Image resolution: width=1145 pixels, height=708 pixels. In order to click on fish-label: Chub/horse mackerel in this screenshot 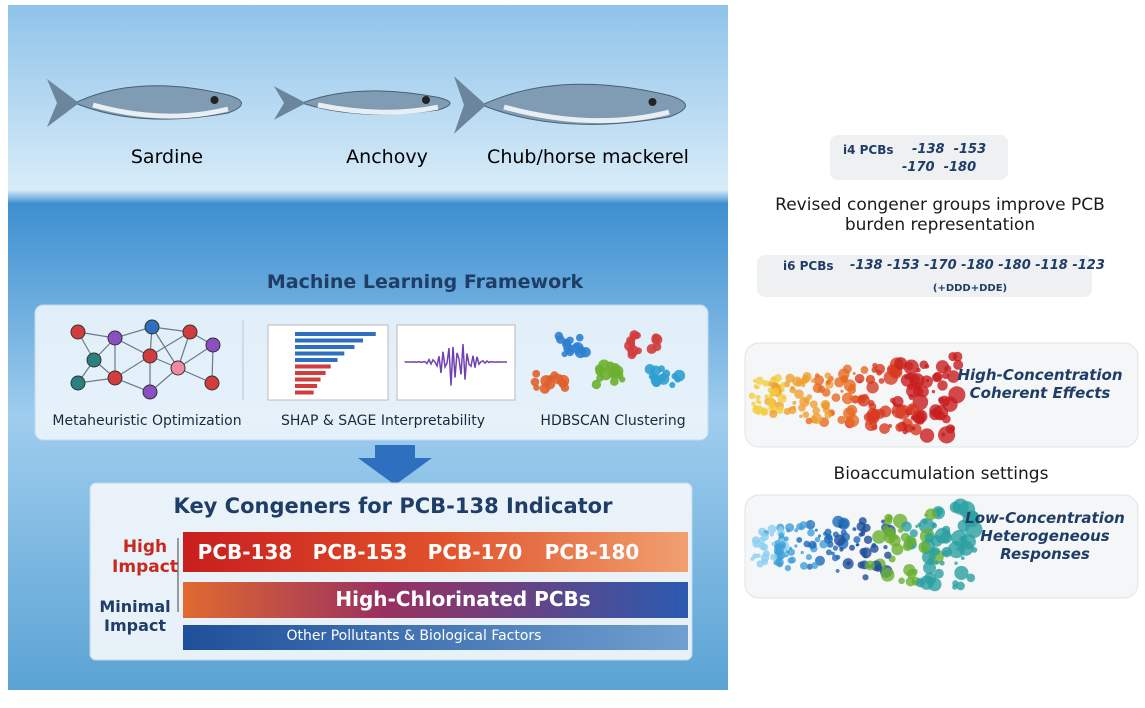, I will do `click(588, 157)`.